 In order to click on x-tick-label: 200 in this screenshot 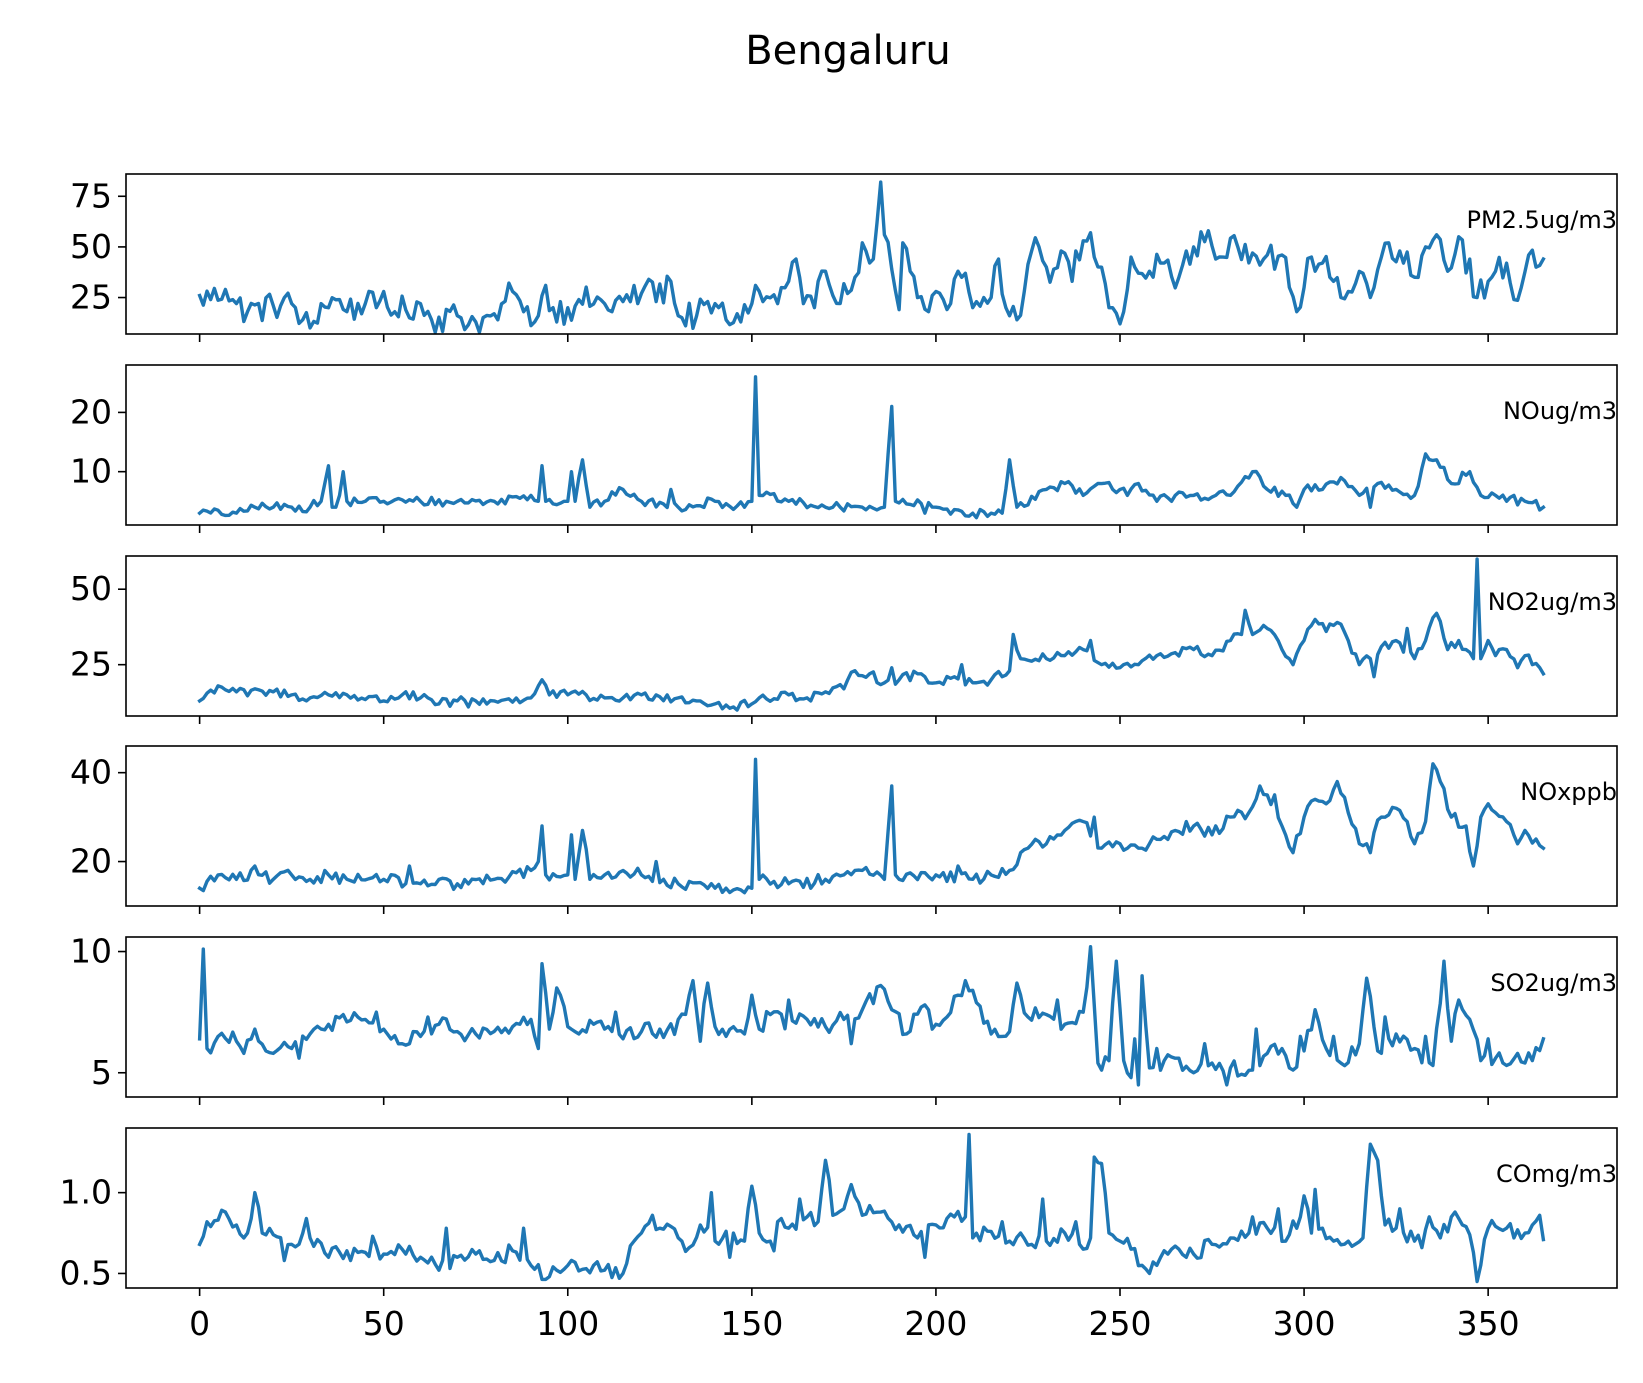, I will do `click(935, 1323)`.